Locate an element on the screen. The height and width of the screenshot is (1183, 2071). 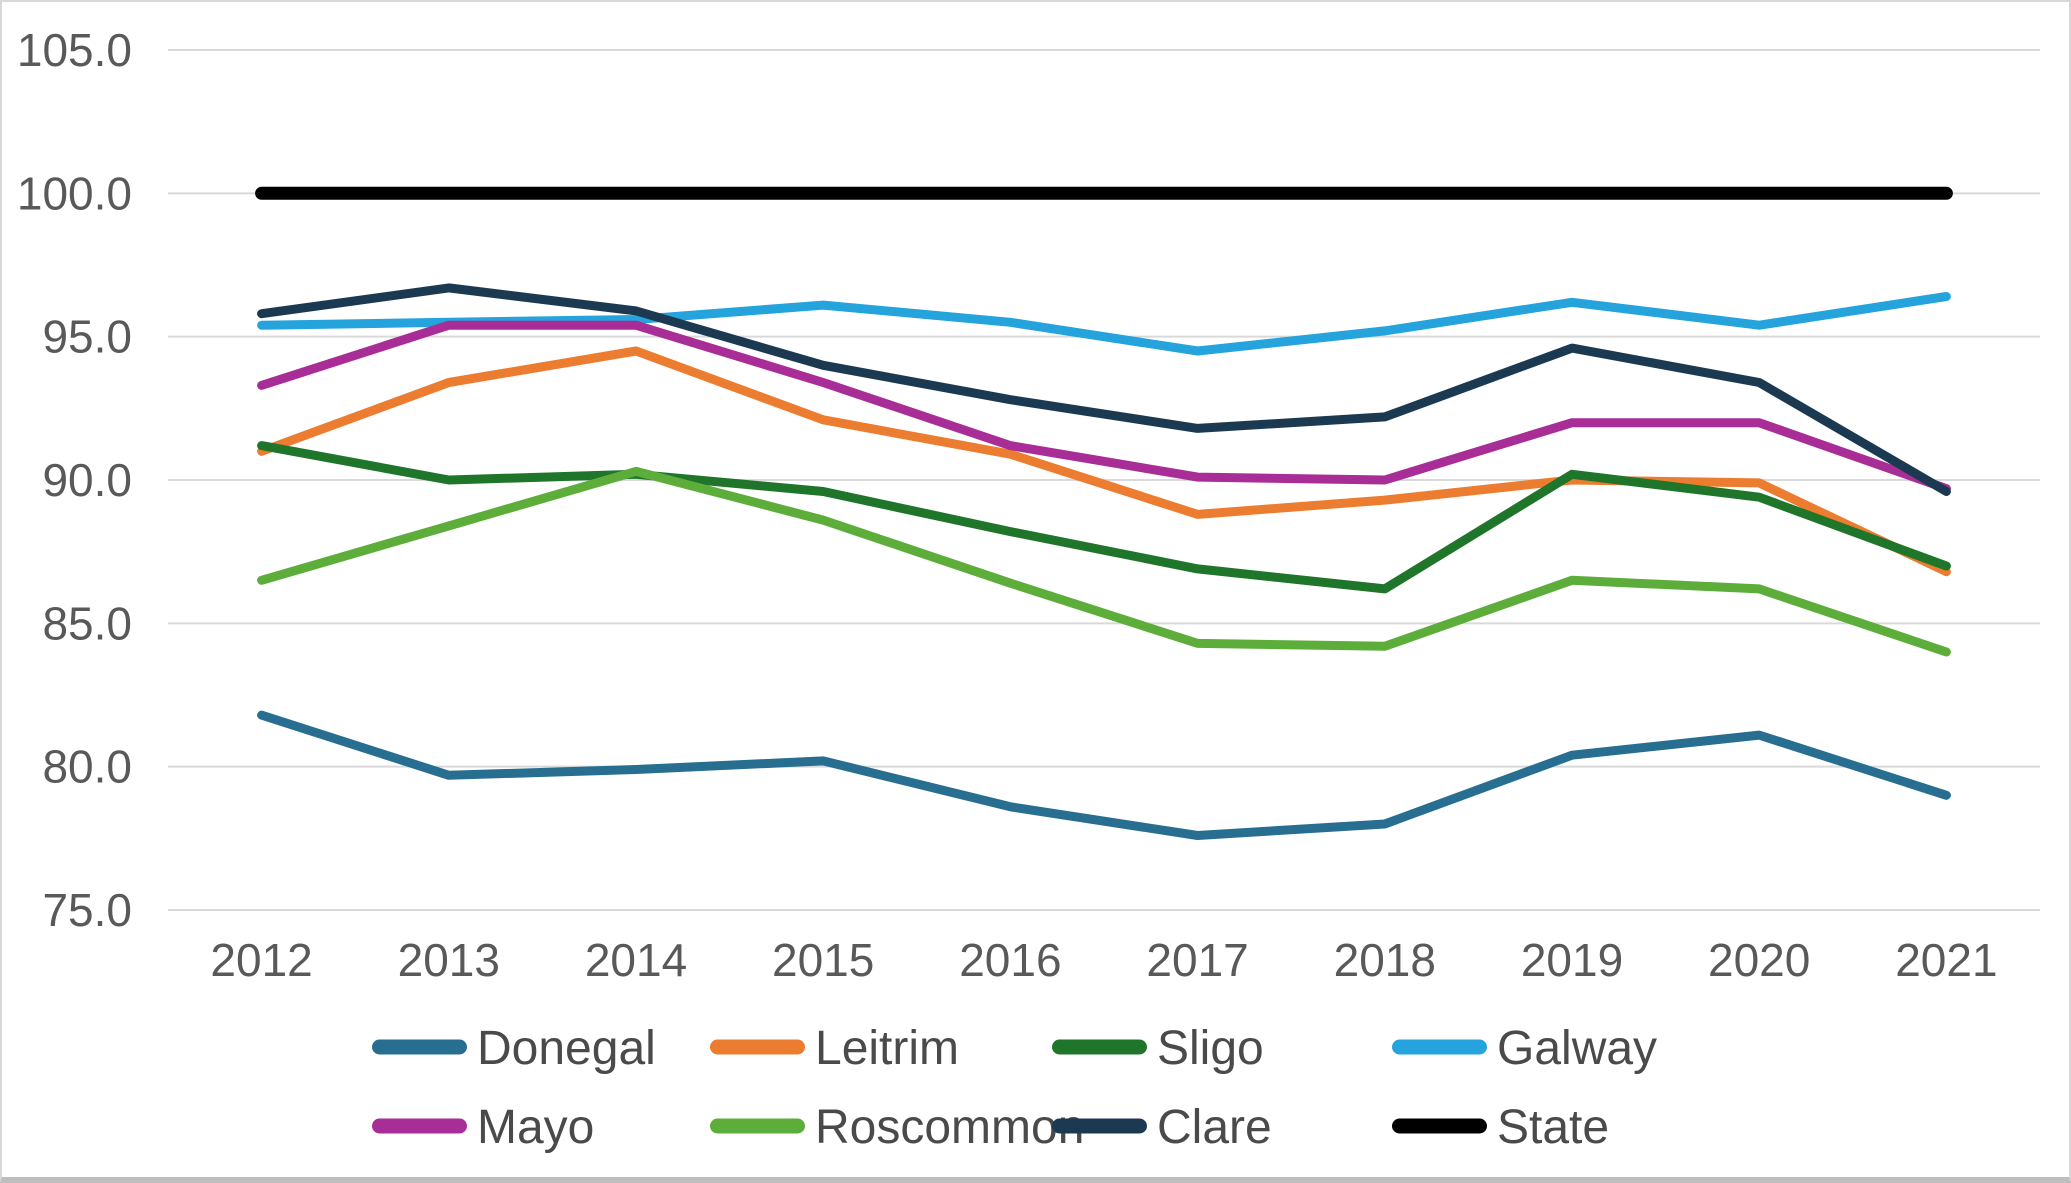
x-axis-label: 2019 is located at coordinates (1572, 960).